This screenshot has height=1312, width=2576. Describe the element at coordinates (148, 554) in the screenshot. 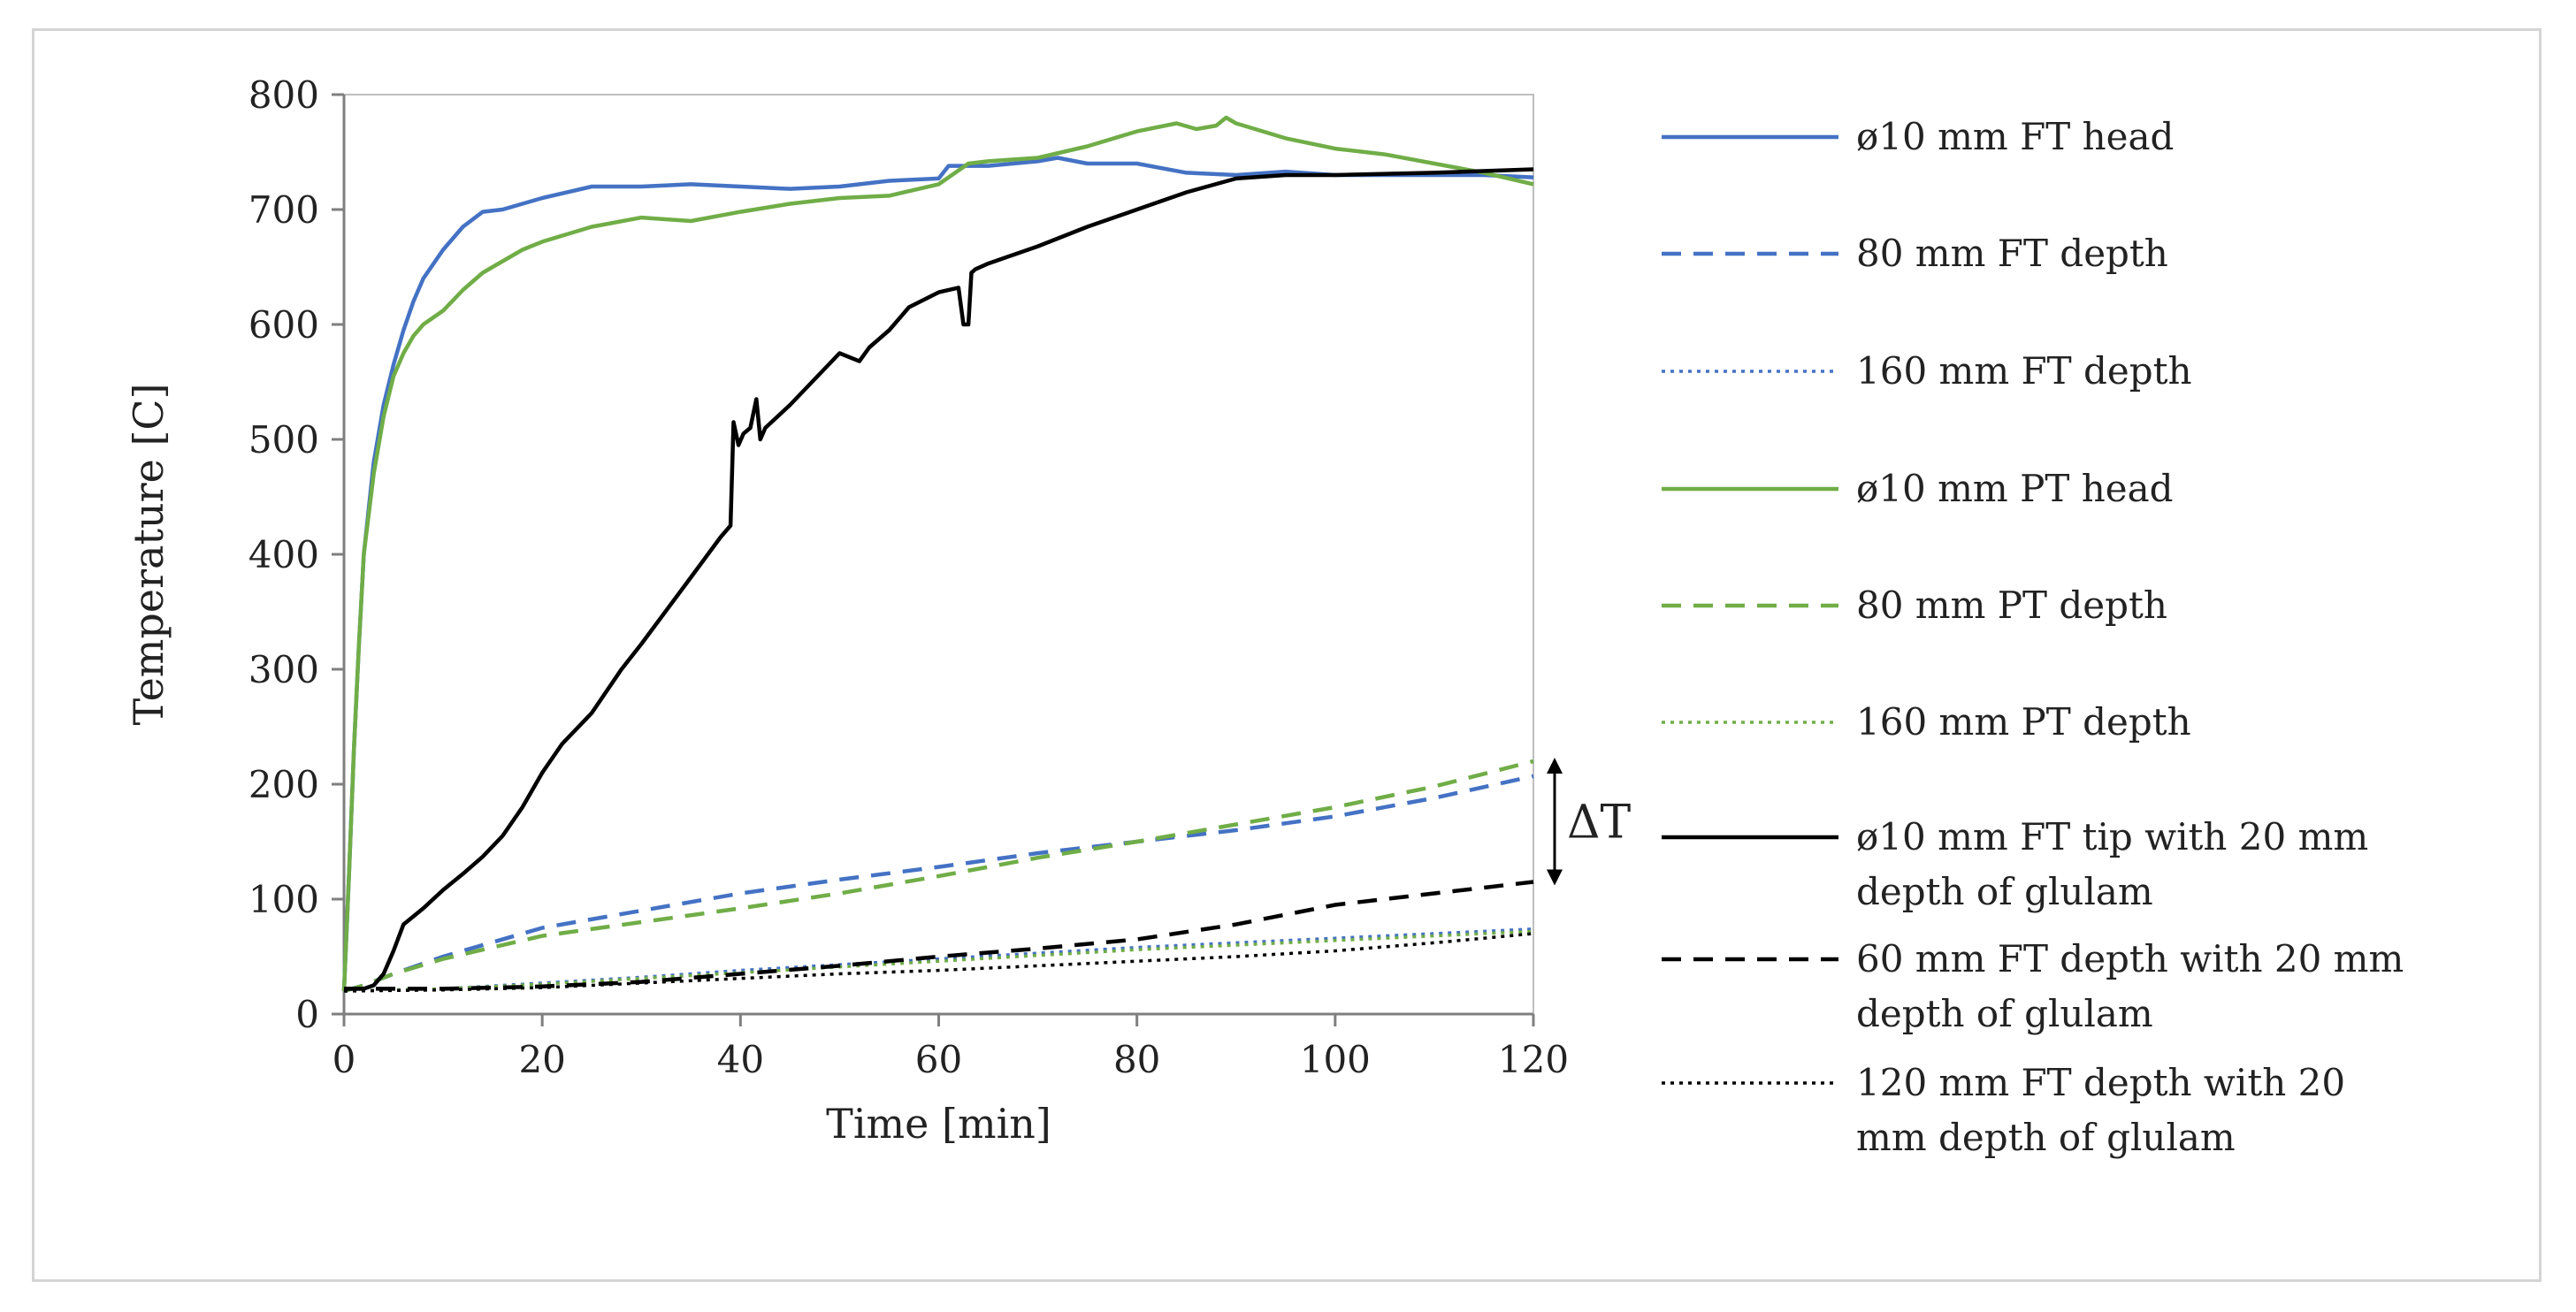

I see `y-axis-title: Temperature [C]` at that location.